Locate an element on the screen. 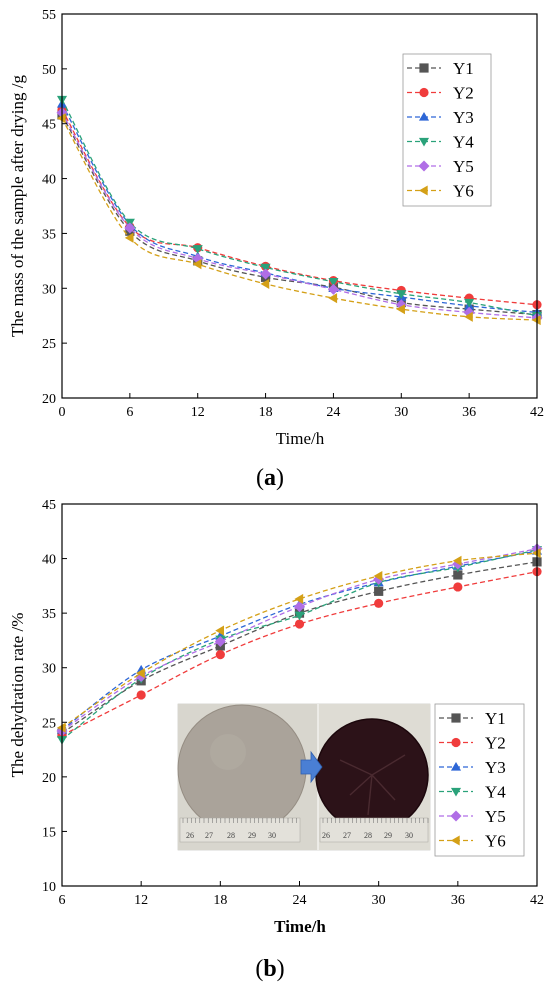 The width and height of the screenshot is (550, 991). panel-a-x-tick-label: 0 is located at coordinates (62, 412).